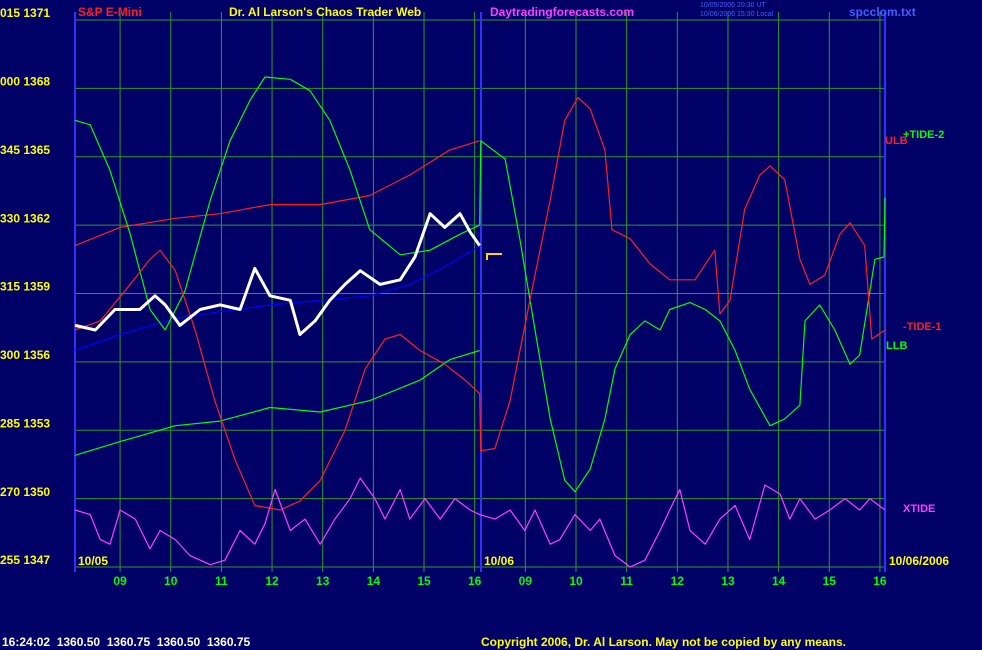 This screenshot has height=650, width=982. Describe the element at coordinates (896, 346) in the screenshot. I see `annotation: LLB` at that location.